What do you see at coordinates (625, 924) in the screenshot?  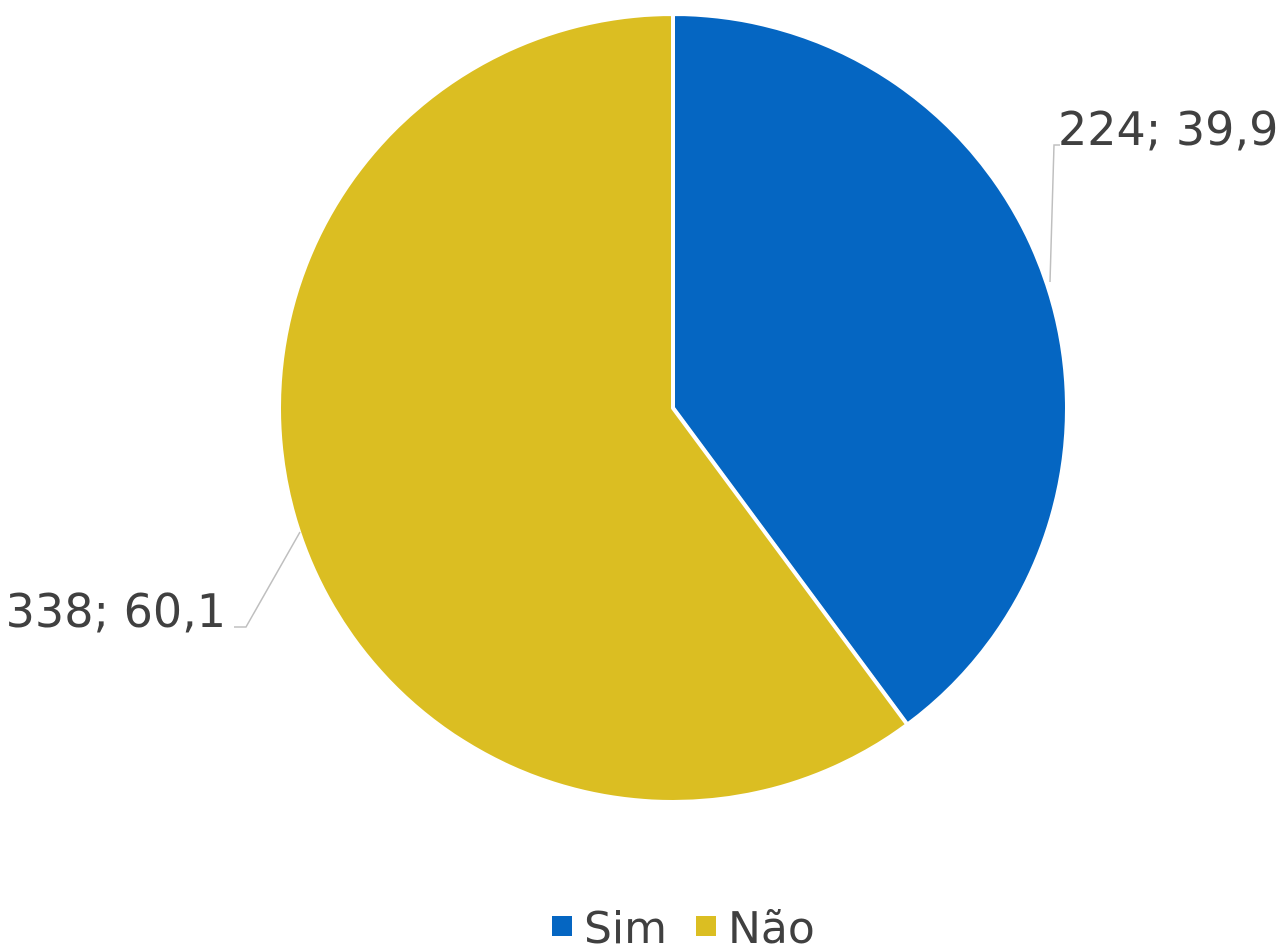 I see `legend-label-sim: Sim` at bounding box center [625, 924].